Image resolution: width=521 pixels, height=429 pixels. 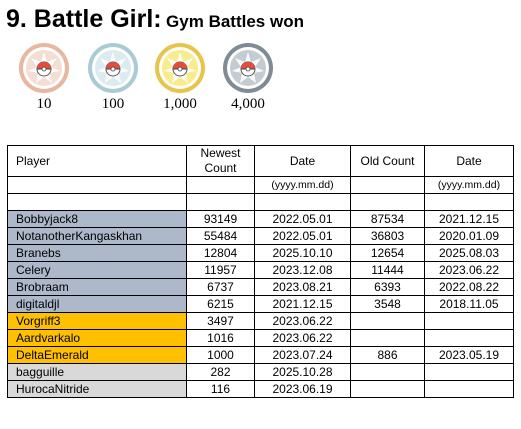 I want to click on table-row: digitaldjl 6215 2021.12.15 3548 2018.11.05, so click(x=260, y=304).